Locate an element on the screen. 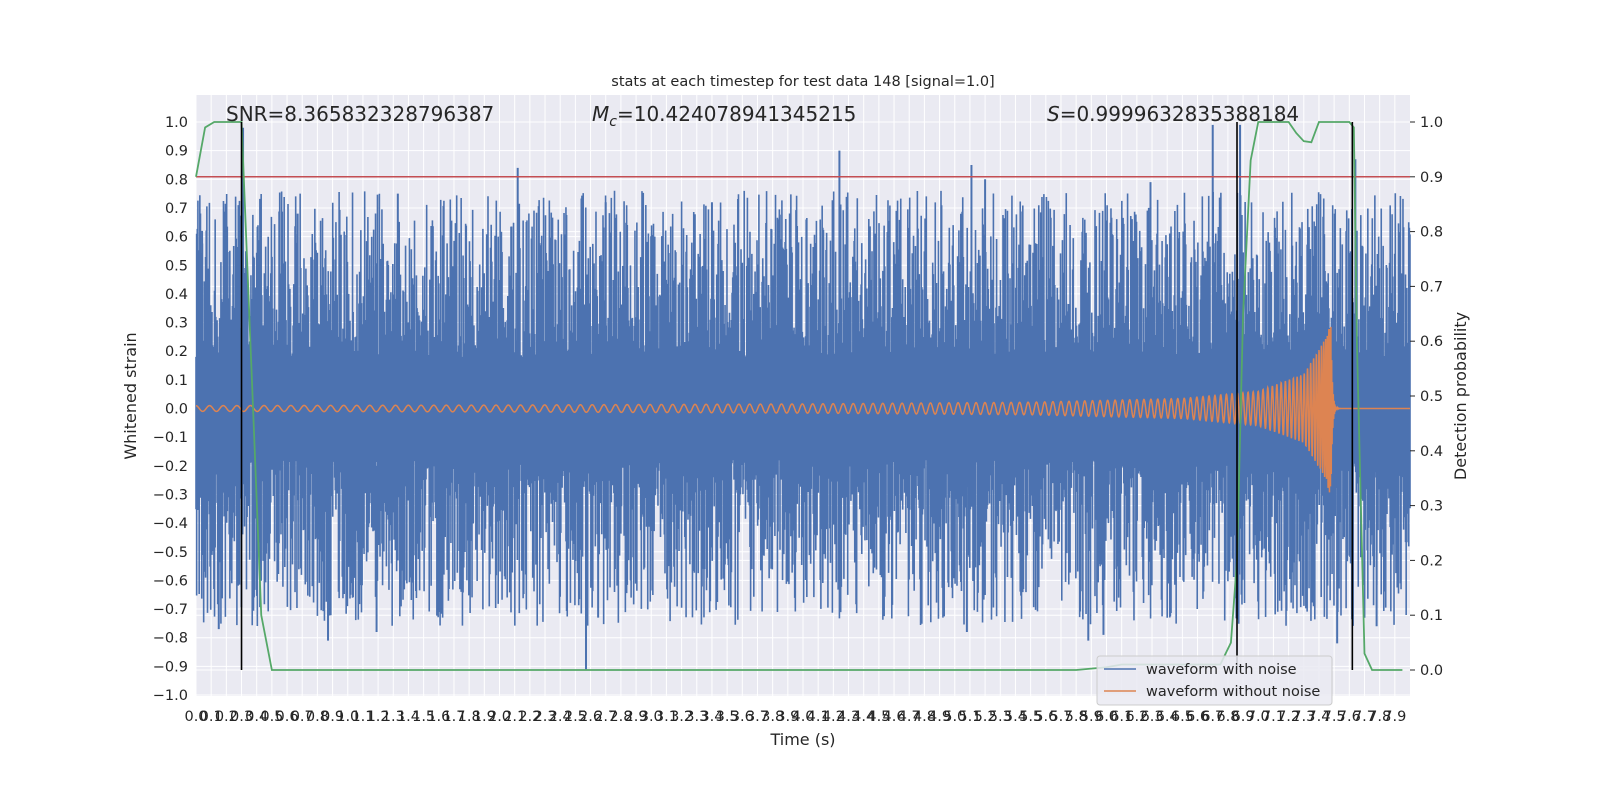  x-tick-label: 0.4 is located at coordinates (256, 717).